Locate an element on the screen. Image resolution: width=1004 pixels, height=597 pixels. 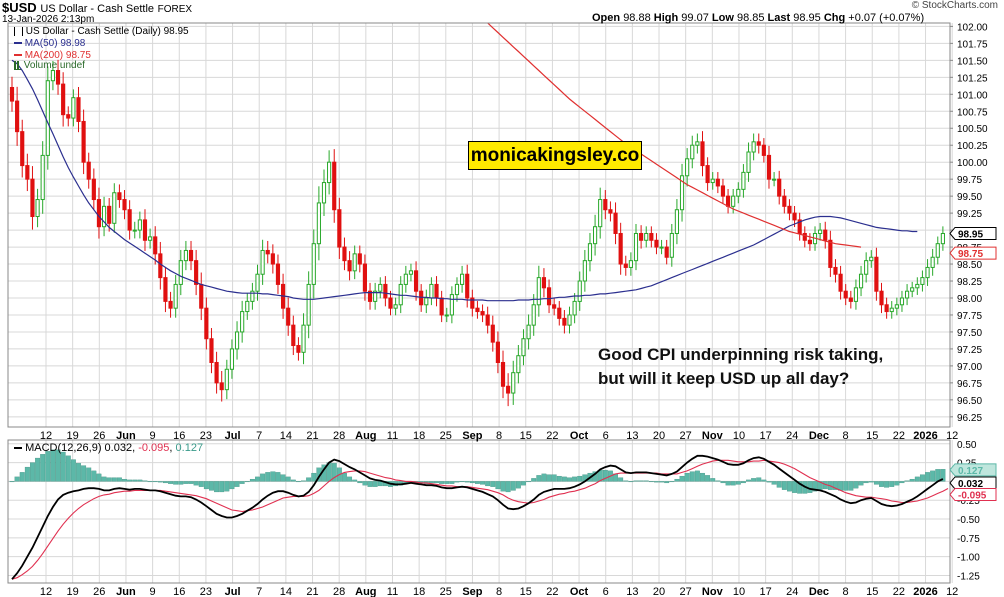
high-label: High is located at coordinates (666, 18).